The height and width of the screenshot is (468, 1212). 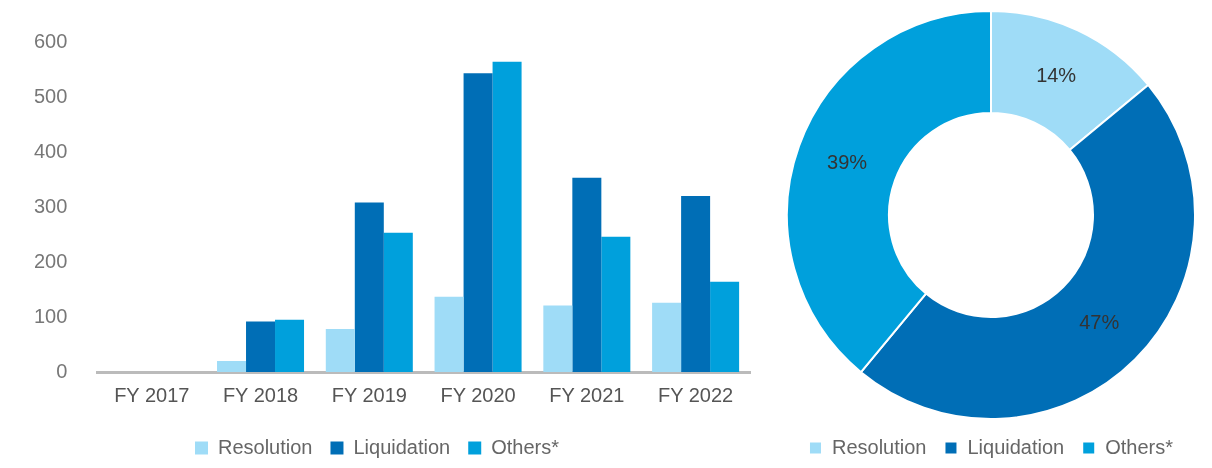 I want to click on x-tick-label: FY 2019, so click(x=369, y=394).